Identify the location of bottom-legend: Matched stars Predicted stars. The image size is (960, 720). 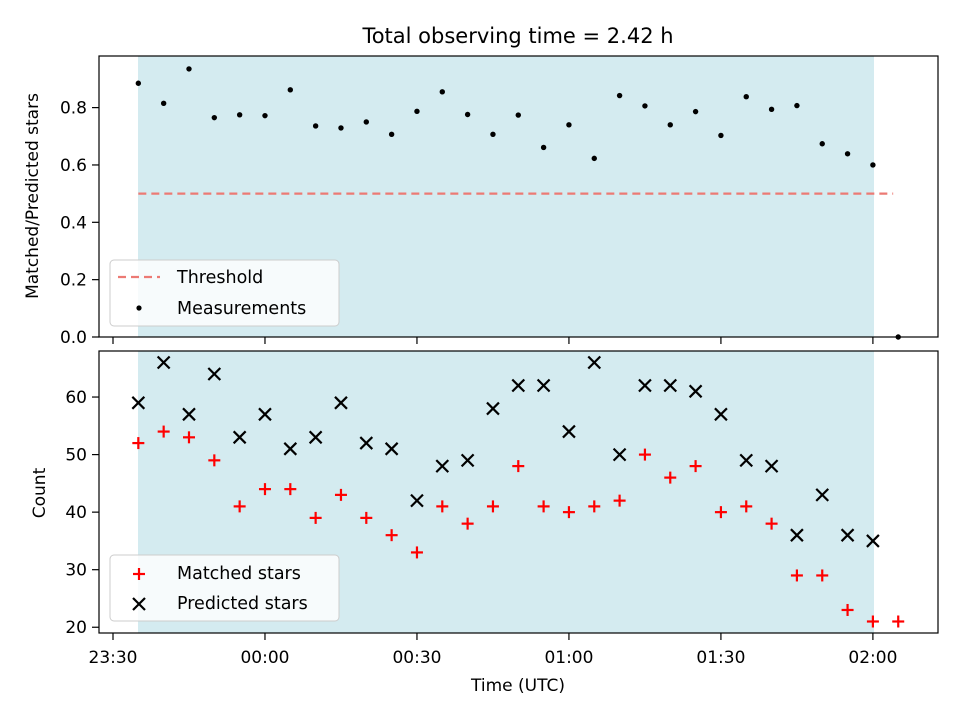
(224, 588).